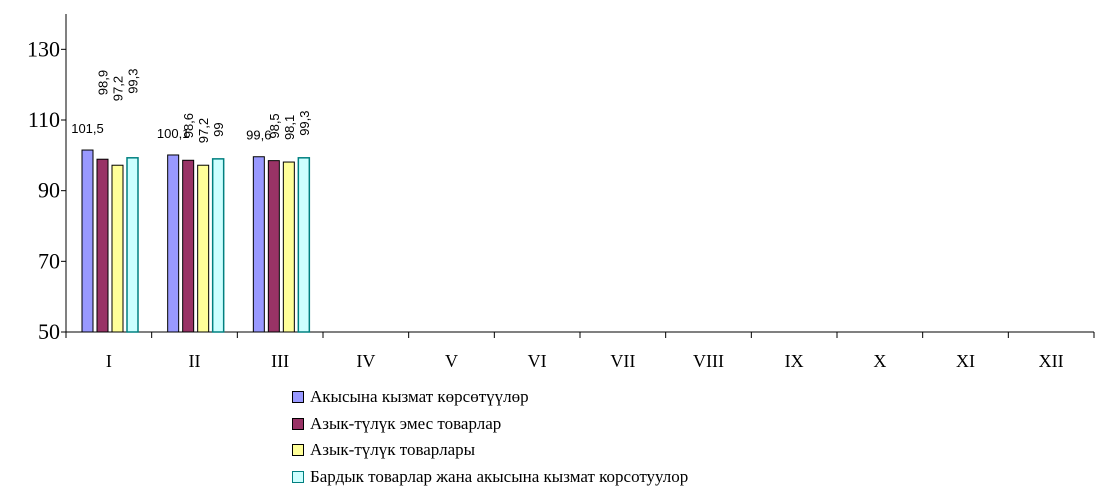 Image resolution: width=1098 pixels, height=493 pixels. Describe the element at coordinates (195, 361) in the screenshot. I see `x-tick-label: II` at that location.